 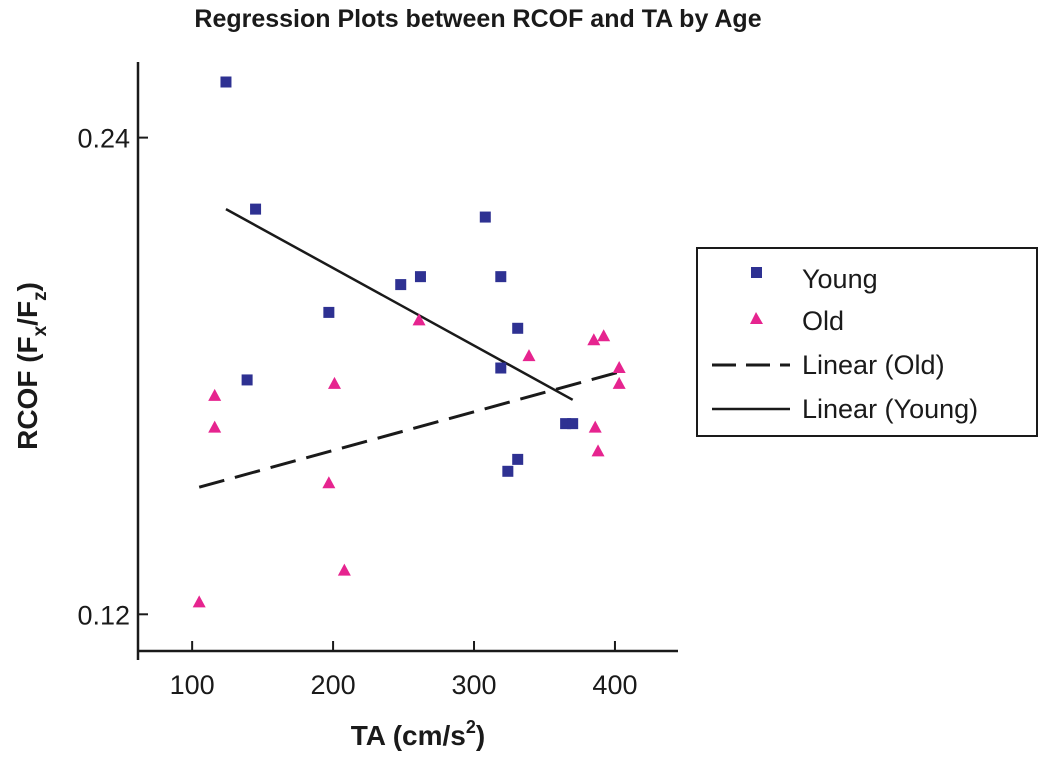 What do you see at coordinates (399, 304) in the screenshot?
I see `linear-young-trendline` at bounding box center [399, 304].